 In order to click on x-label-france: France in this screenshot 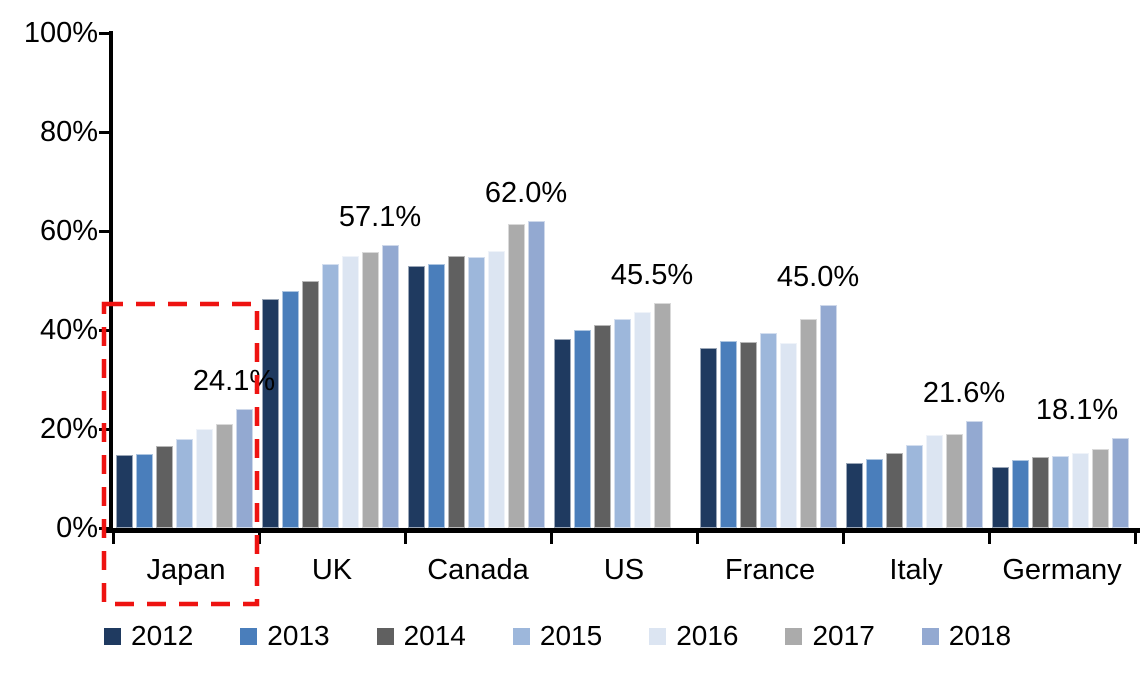, I will do `click(770, 570)`.